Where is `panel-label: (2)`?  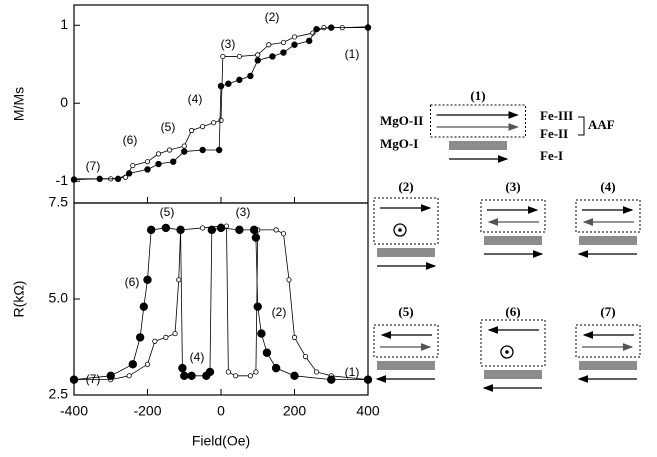 panel-label: (2) is located at coordinates (405, 186).